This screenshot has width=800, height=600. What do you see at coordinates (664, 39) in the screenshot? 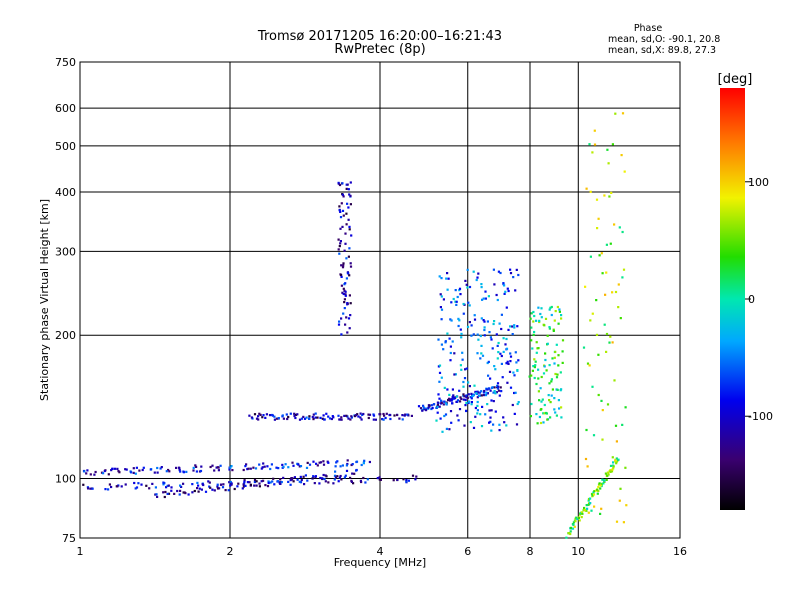
I see `phase-stats-o: mean, sd,O: -90.1, 20.8` at bounding box center [664, 39].